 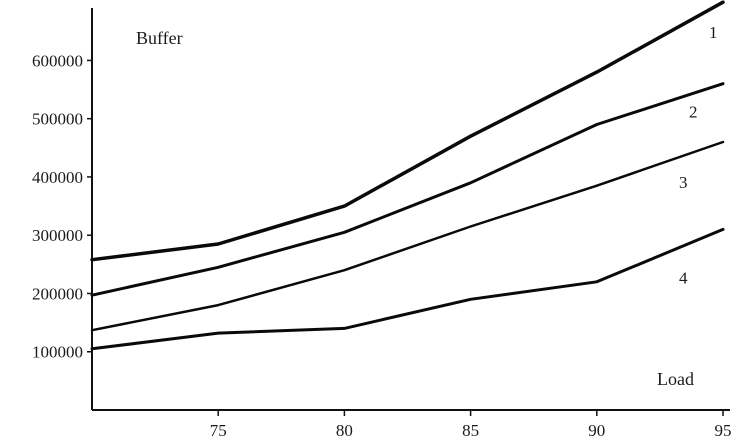 What do you see at coordinates (683, 182) in the screenshot?
I see `series-label-3: 3` at bounding box center [683, 182].